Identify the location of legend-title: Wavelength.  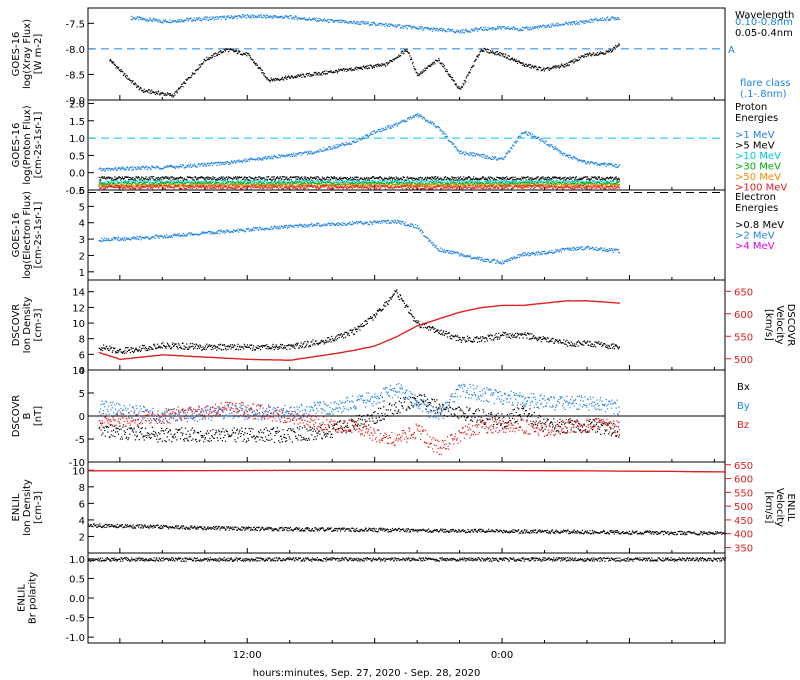
(764, 15).